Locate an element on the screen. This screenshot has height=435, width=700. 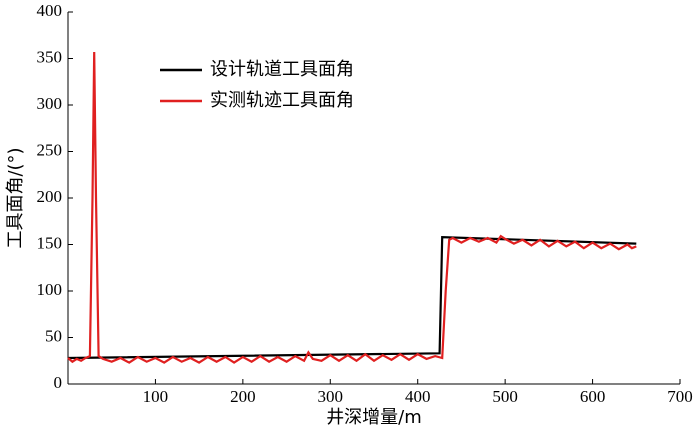
y-tick-label: 50 is located at coordinates (53, 335).